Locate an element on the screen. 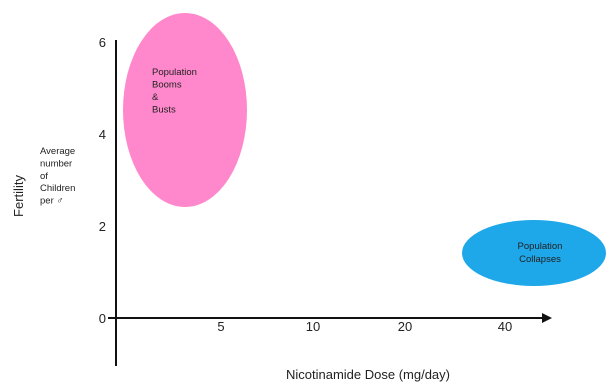 The width and height of the screenshot is (606, 383). y-tick-label: 2 is located at coordinates (102, 226).